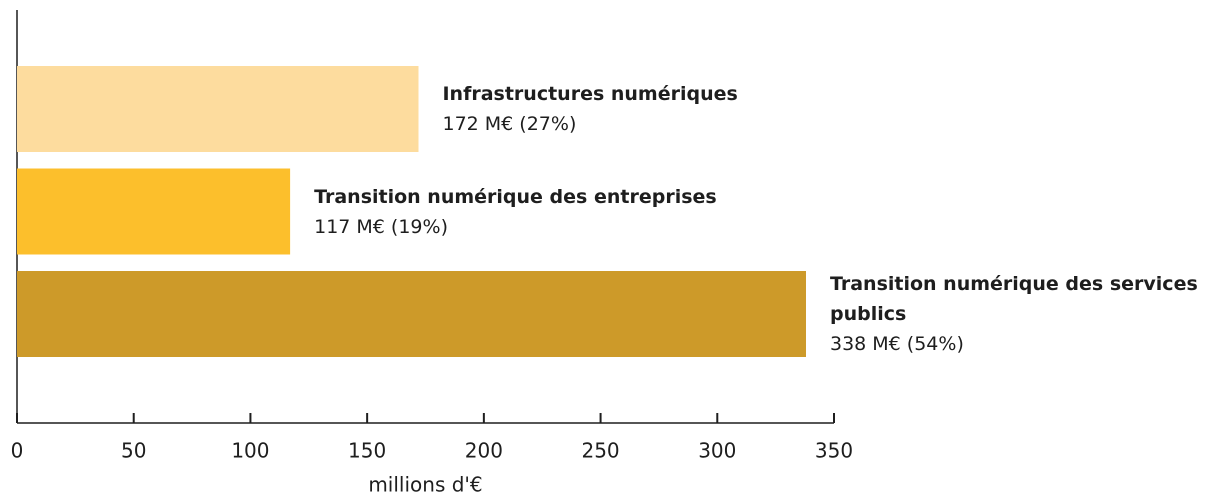 The image size is (1221, 498). Describe the element at coordinates (896, 344) in the screenshot. I see `value-label: 338 M€ (54%)` at that location.